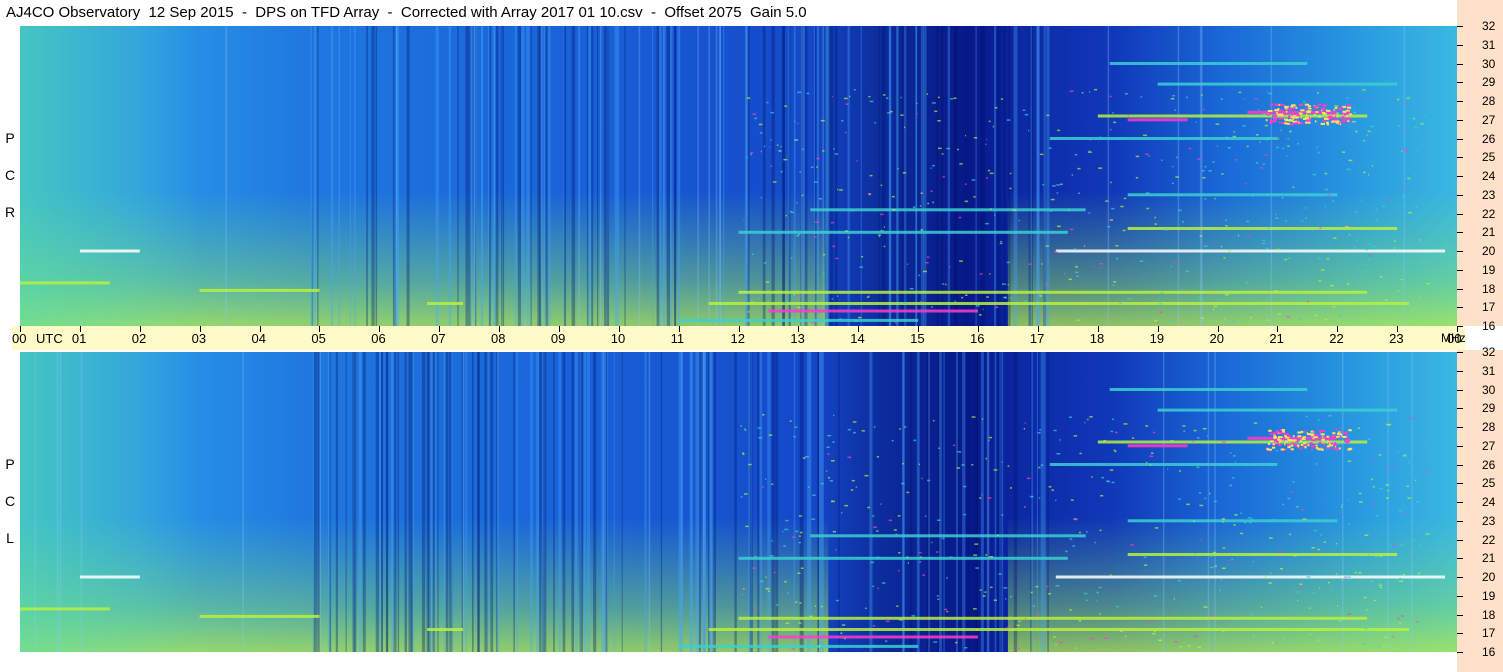 This screenshot has height=672, width=1503. Describe the element at coordinates (977, 338) in the screenshot. I see `x-tick-label: 16` at that location.